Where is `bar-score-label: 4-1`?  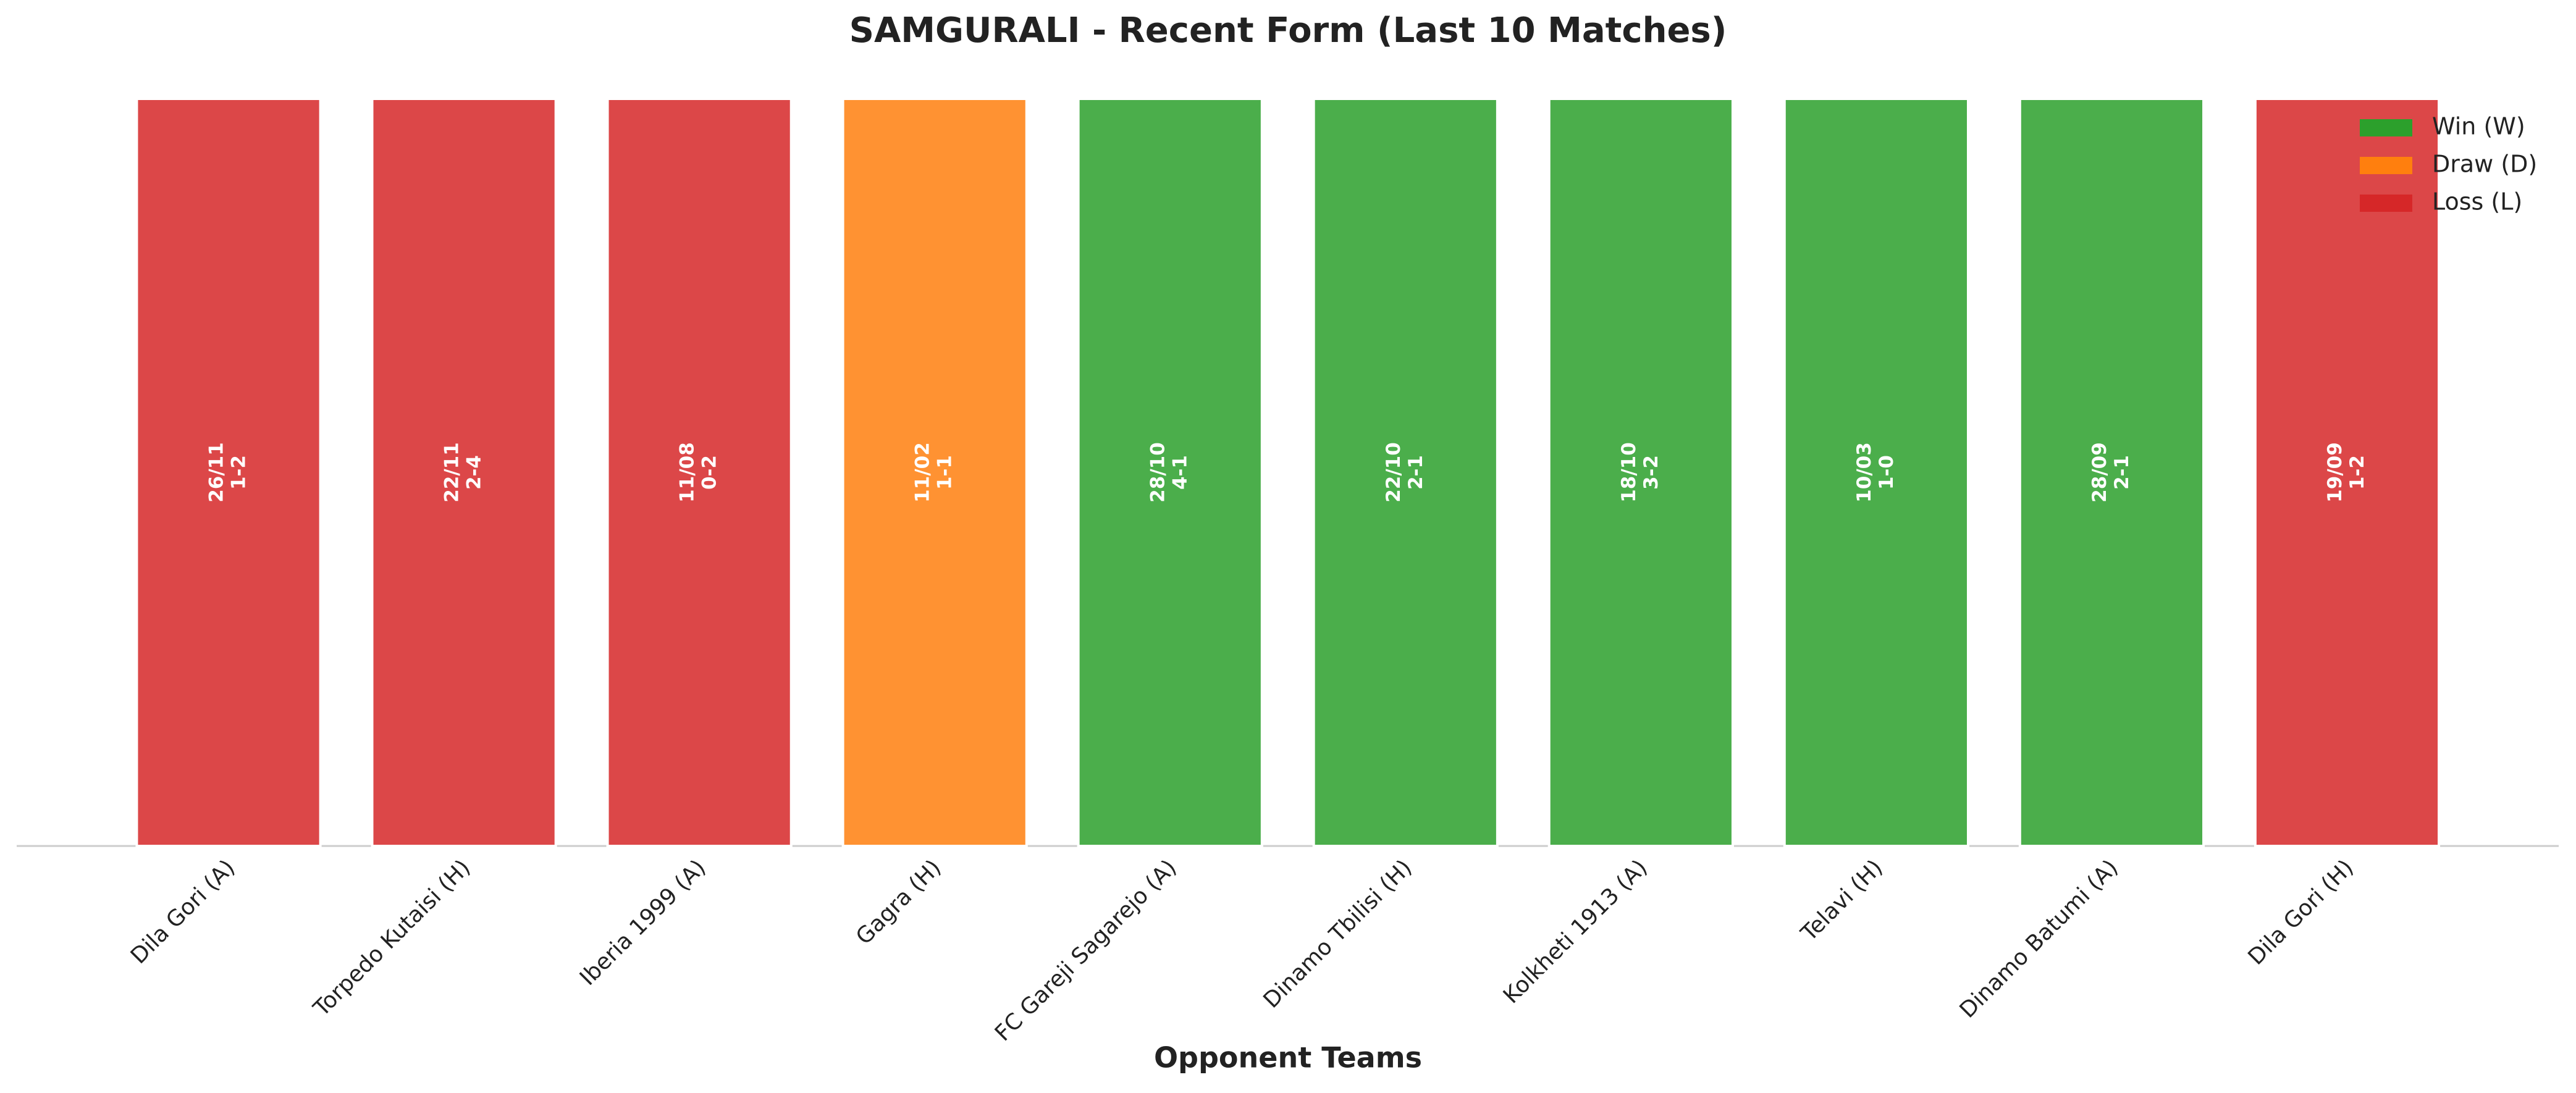
bar-score-label: 4-1 is located at coordinates (1180, 472).